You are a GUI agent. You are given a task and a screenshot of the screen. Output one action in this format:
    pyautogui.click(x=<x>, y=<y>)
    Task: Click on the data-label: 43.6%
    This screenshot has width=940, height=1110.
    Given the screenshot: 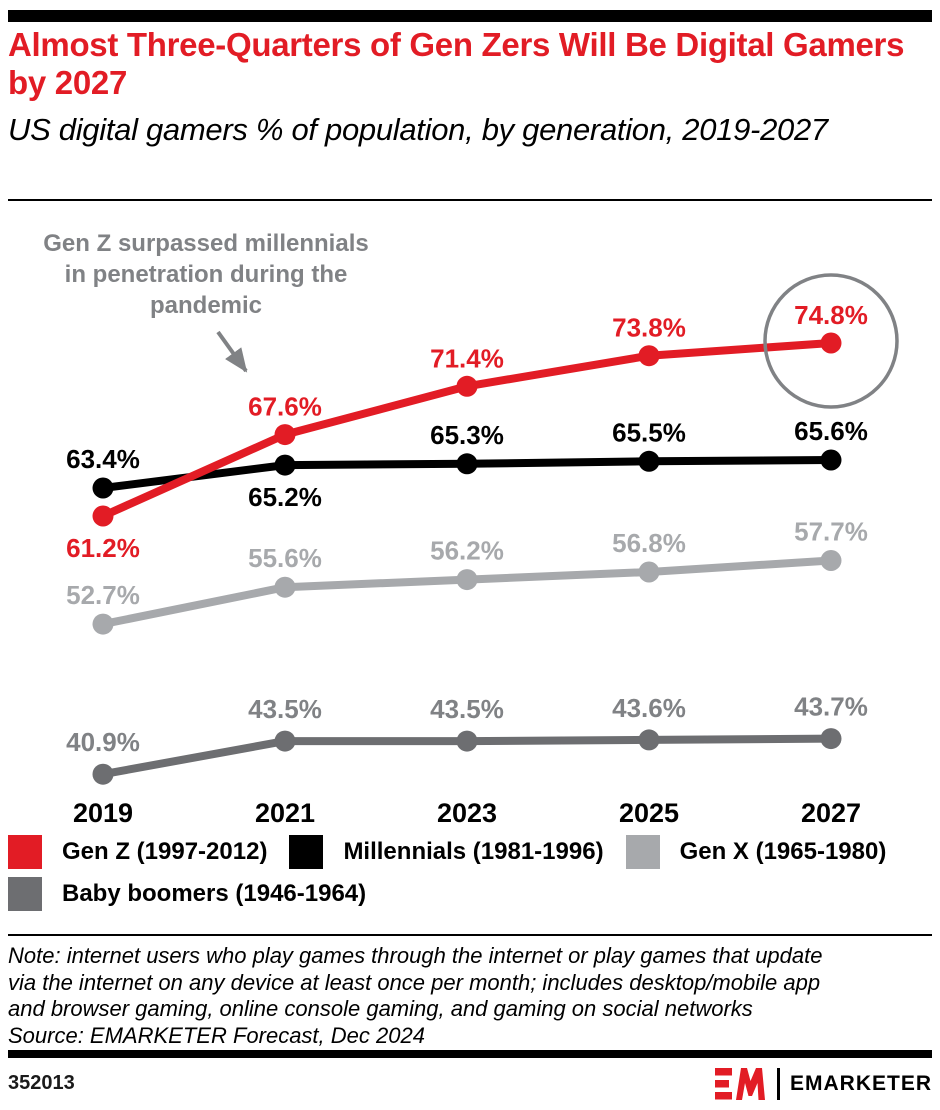 What is the action you would take?
    pyautogui.click(x=649, y=708)
    